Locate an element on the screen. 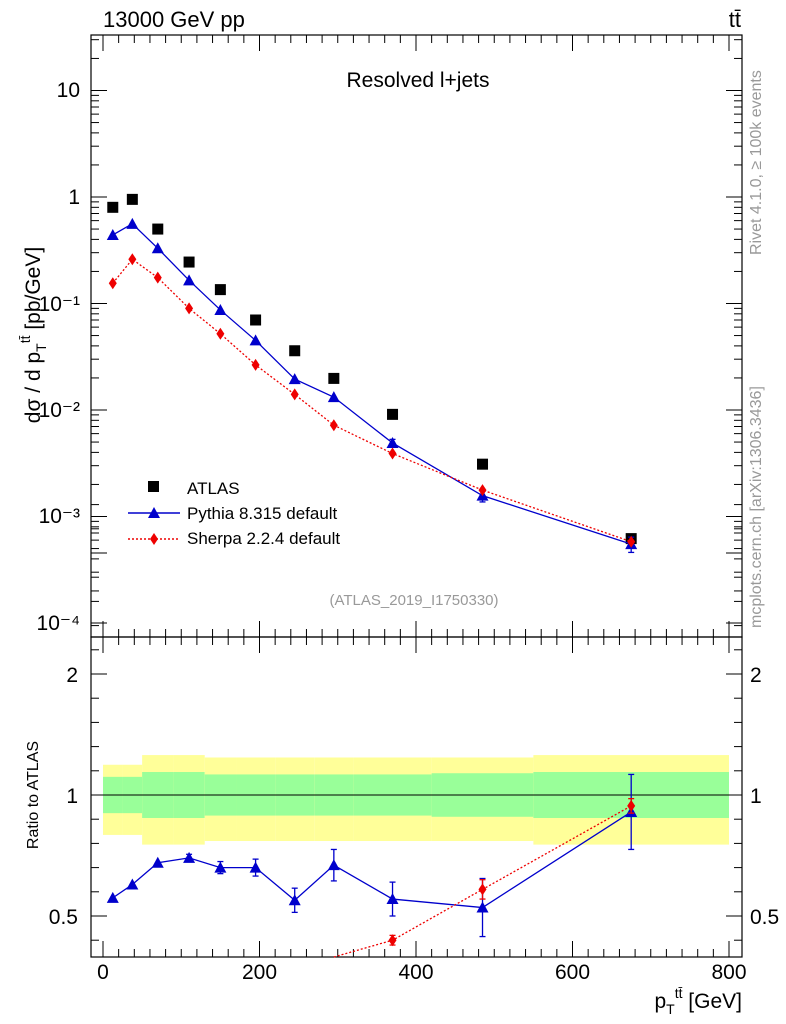  ratio-y-axis-label: Ratio to ATLAS is located at coordinates (33, 795).